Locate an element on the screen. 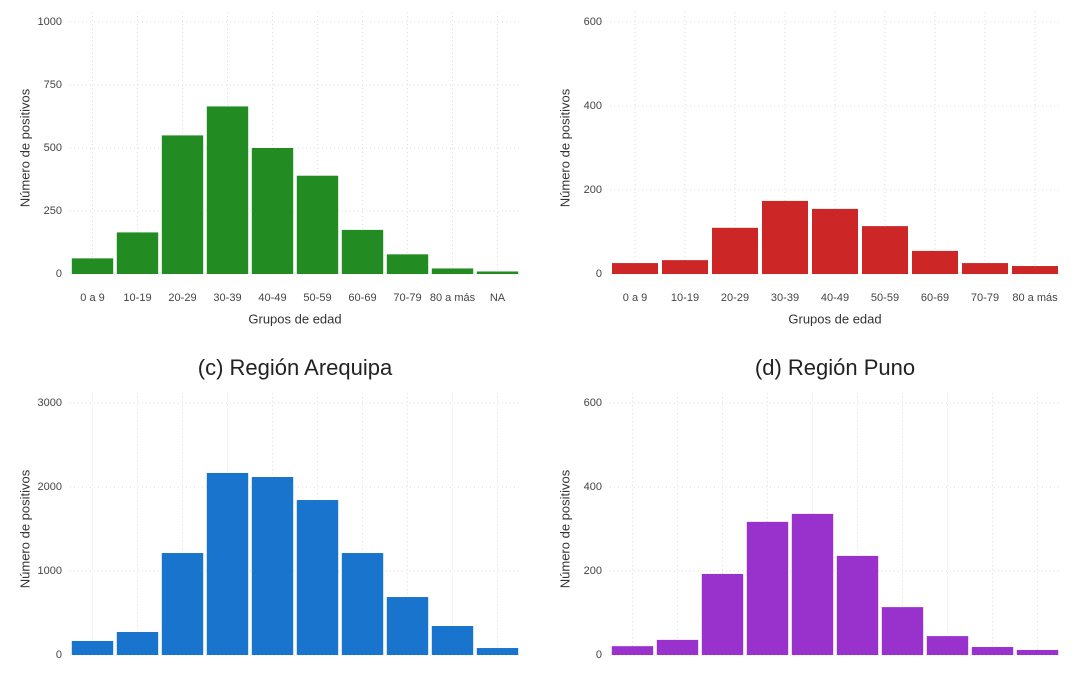  y-tick-label: 500 is located at coordinates (53, 148).